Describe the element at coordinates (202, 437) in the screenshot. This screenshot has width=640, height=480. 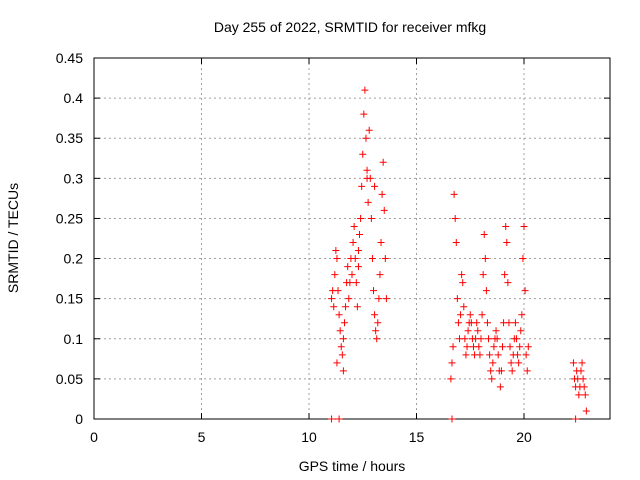
I see `x-tick-label: 5` at that location.